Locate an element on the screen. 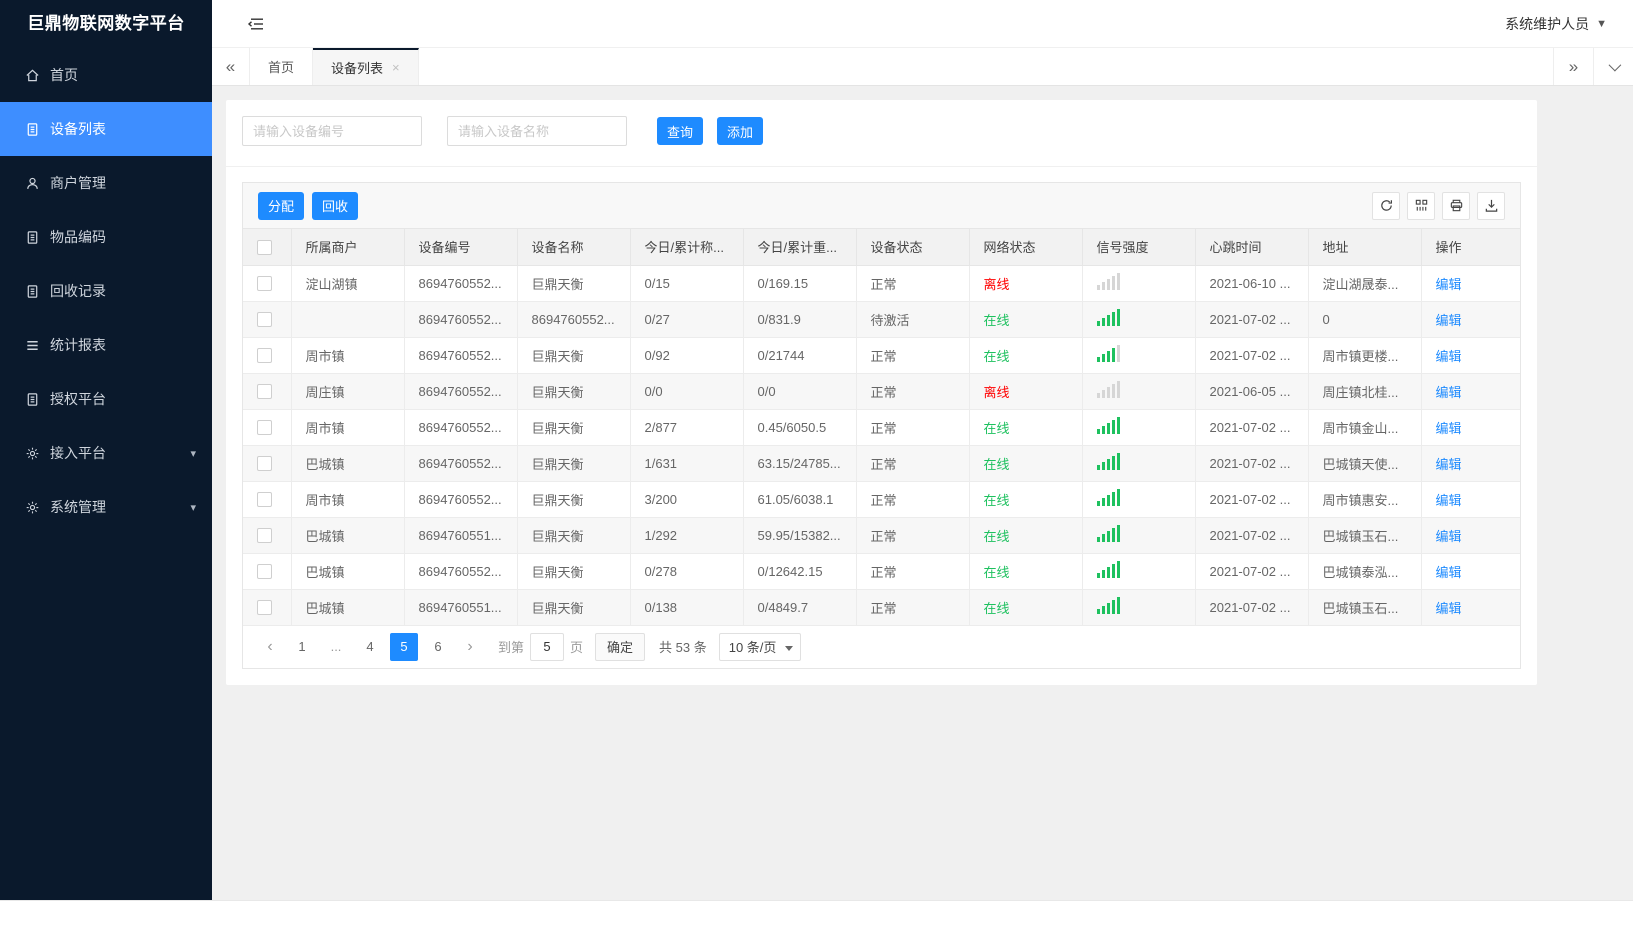  page-button: 1 is located at coordinates (302, 646).